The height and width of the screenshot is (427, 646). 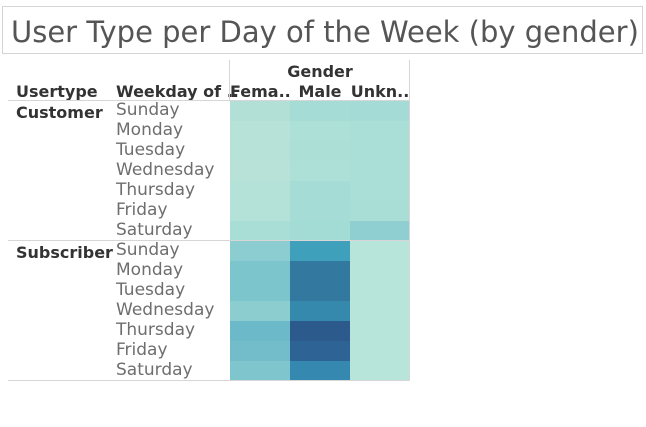 What do you see at coordinates (260, 351) in the screenshot?
I see `heatmap-cell-subscriber-friday-female` at bounding box center [260, 351].